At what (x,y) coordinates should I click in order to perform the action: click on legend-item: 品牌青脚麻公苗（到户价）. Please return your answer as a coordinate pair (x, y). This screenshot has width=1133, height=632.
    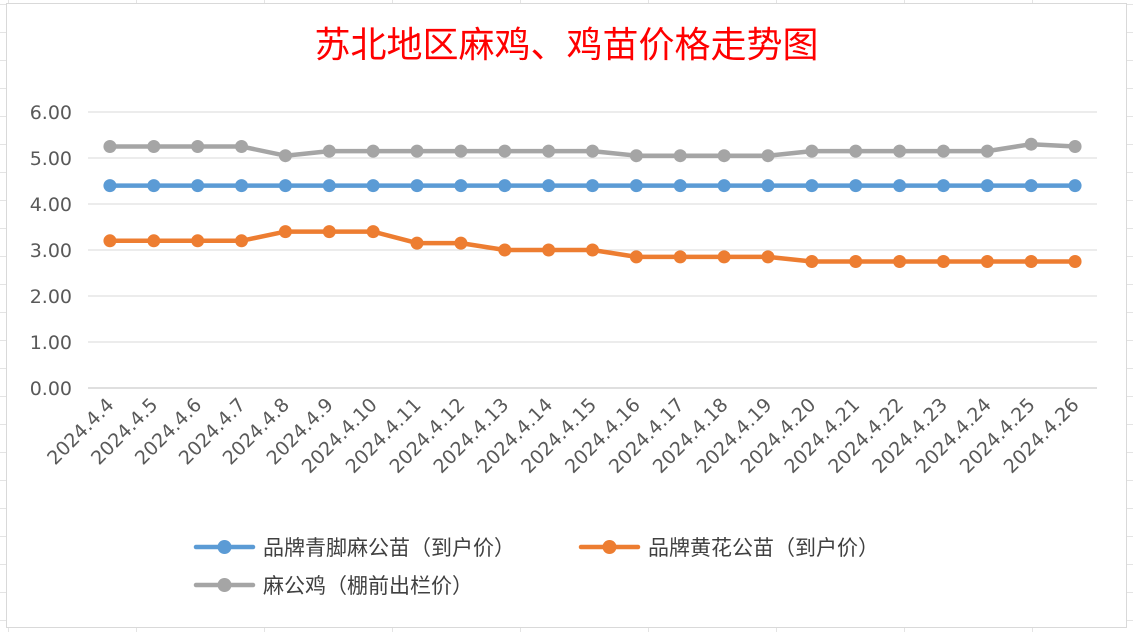
    Looking at the image, I should click on (354, 548).